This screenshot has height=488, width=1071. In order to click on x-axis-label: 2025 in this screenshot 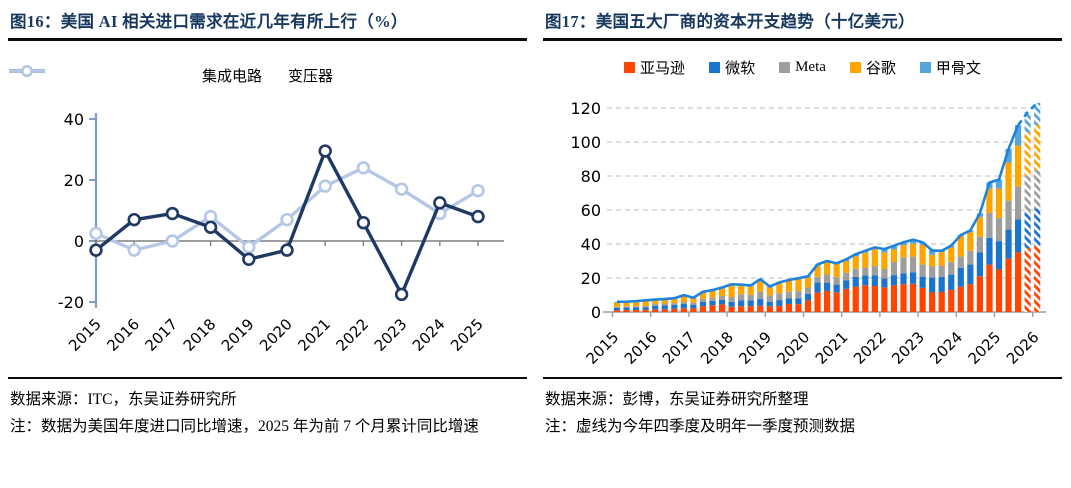, I will do `click(985, 348)`.